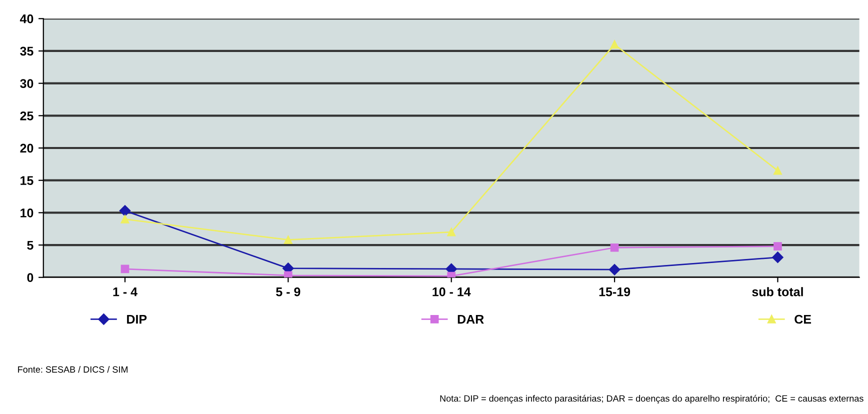  I want to click on source-note: Fonte: SESAB / DICS / SIM, so click(73, 369).